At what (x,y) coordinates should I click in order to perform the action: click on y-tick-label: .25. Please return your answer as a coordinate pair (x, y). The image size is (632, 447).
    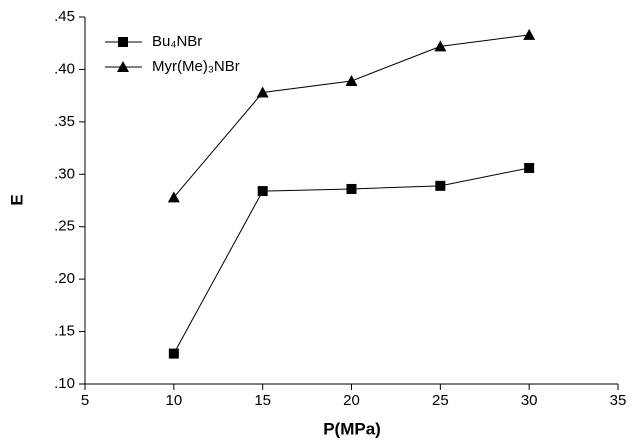
    Looking at the image, I should click on (64, 226).